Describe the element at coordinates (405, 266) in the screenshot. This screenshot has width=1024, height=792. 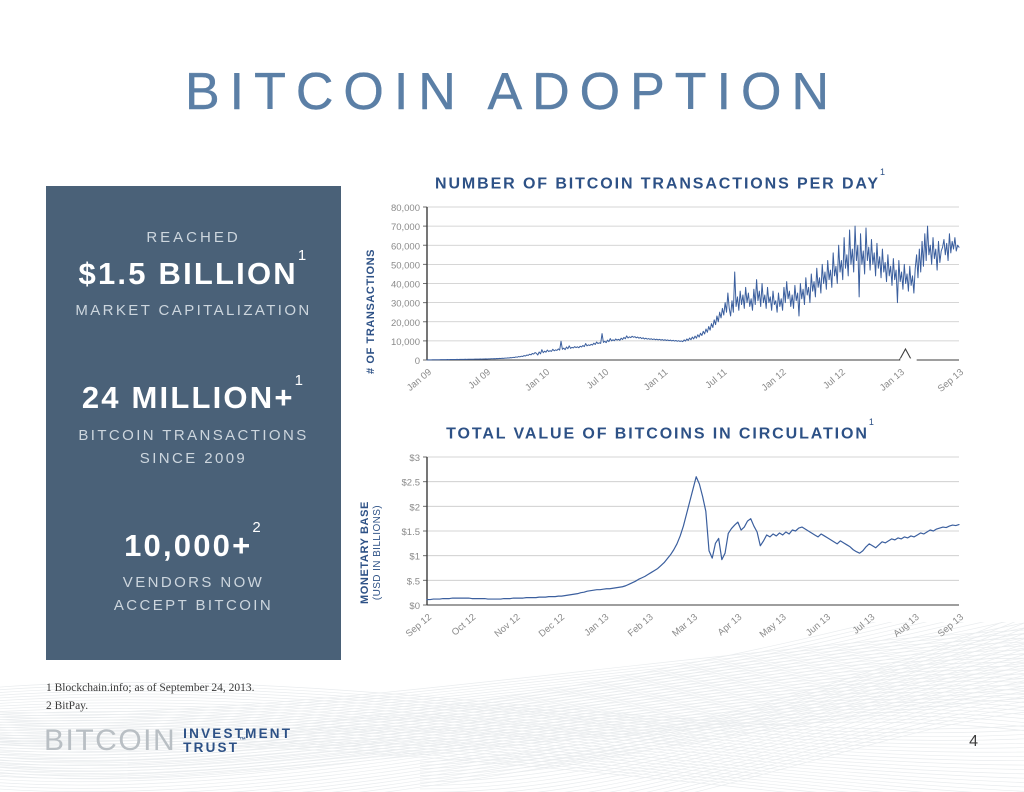
I see `svg-text: 50,000` at that location.